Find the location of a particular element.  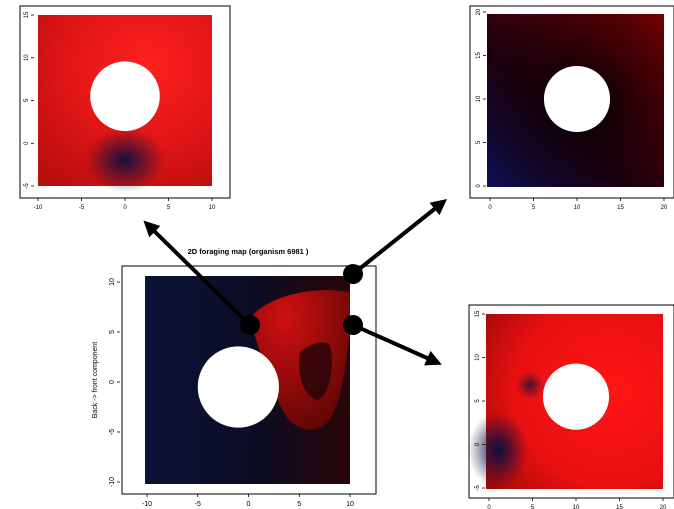

y-tick-label: 20 is located at coordinates (479, 11).